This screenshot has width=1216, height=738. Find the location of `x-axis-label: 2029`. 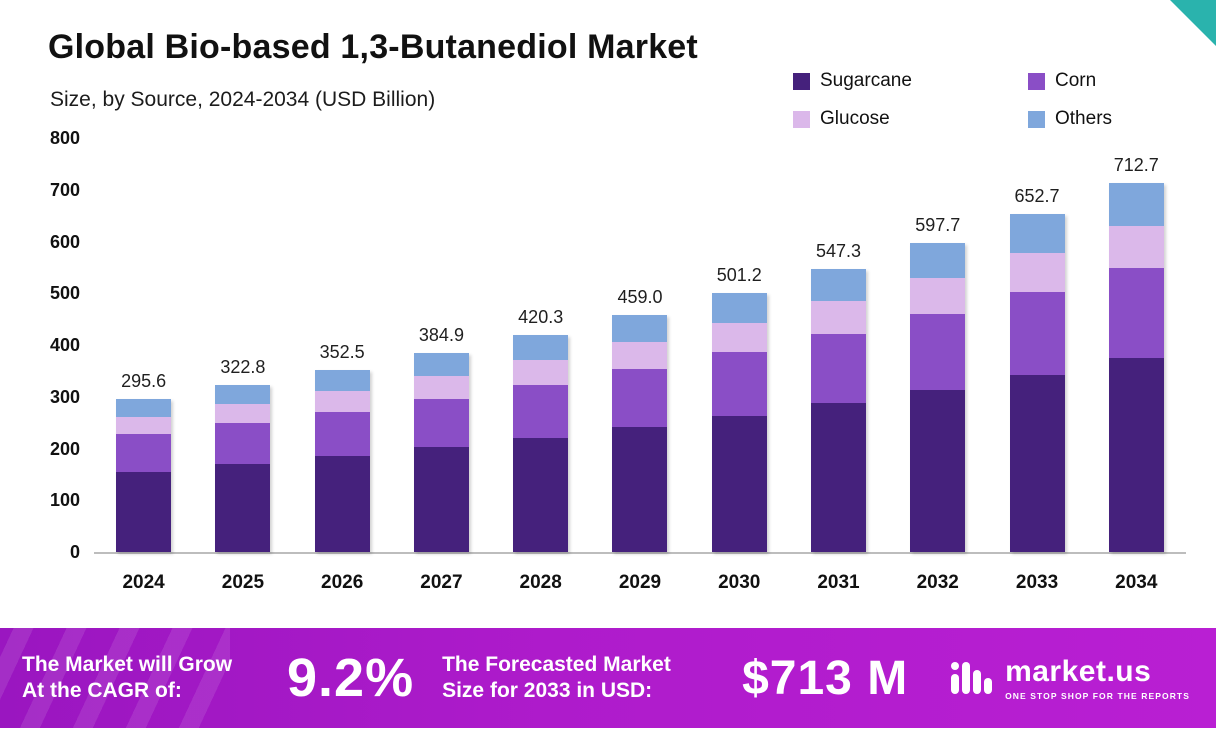

x-axis-label: 2029 is located at coordinates (640, 582).